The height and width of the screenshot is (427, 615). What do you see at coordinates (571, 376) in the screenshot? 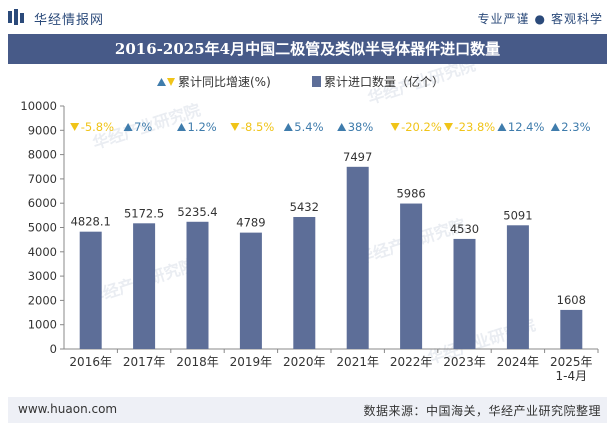
I see `x-tick-label: 1-4月` at bounding box center [571, 376].